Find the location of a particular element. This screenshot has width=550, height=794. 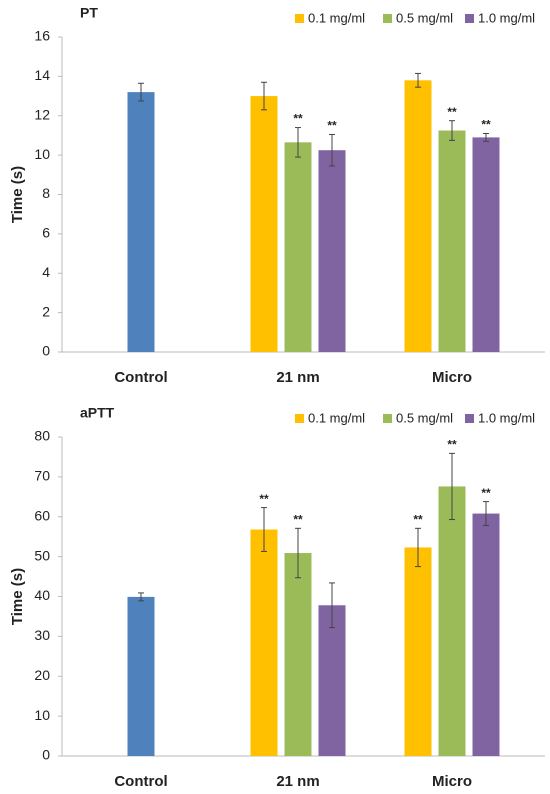

y-tick-label: 60 is located at coordinates (42, 515).